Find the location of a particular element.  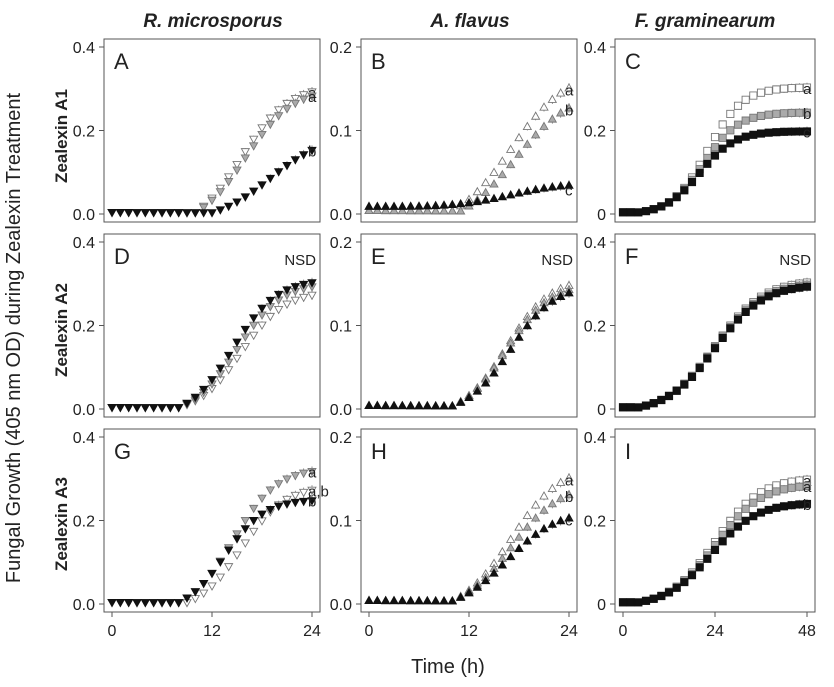

panel-d: 0.0 0.2 0.4 D NSD is located at coordinates (197, 326).